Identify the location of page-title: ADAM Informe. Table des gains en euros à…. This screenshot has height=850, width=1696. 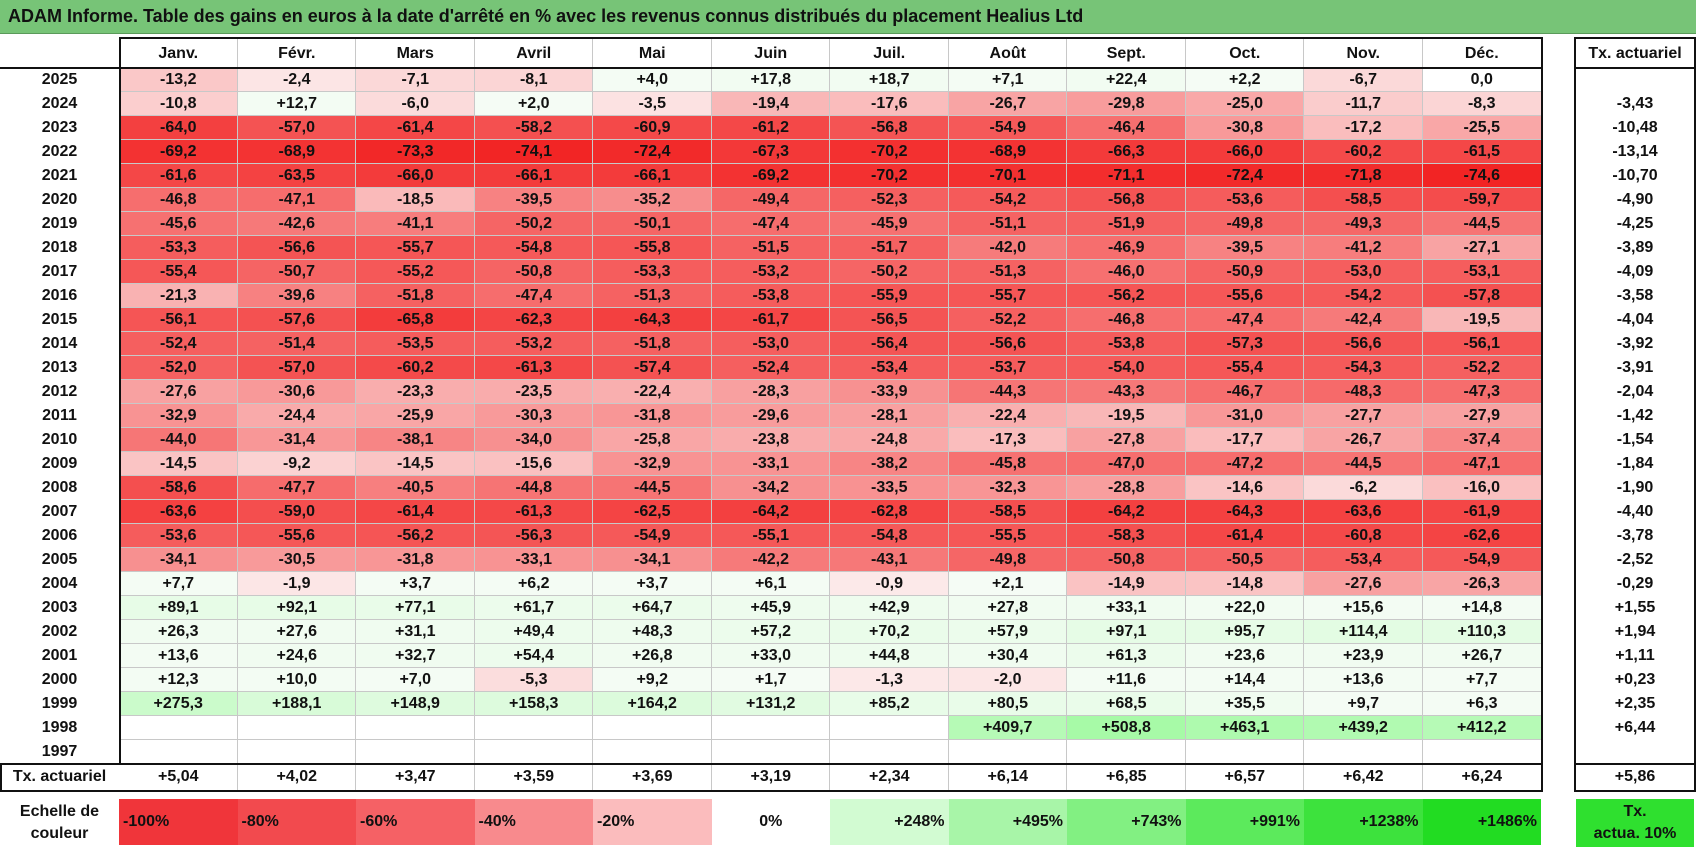
(546, 16).